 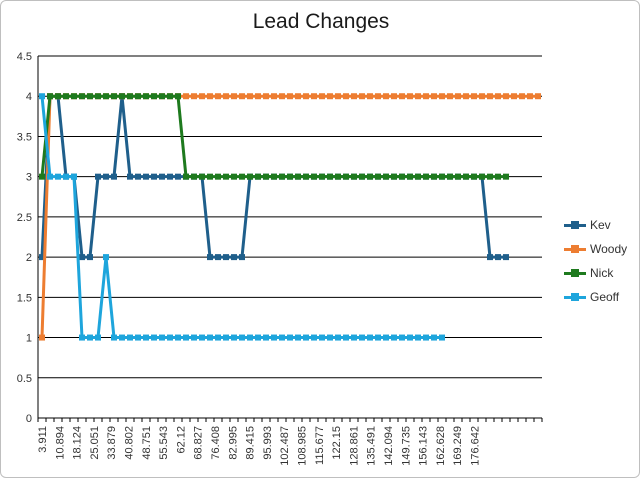 I want to click on chart-title: Lead Changes, so click(x=321, y=21).